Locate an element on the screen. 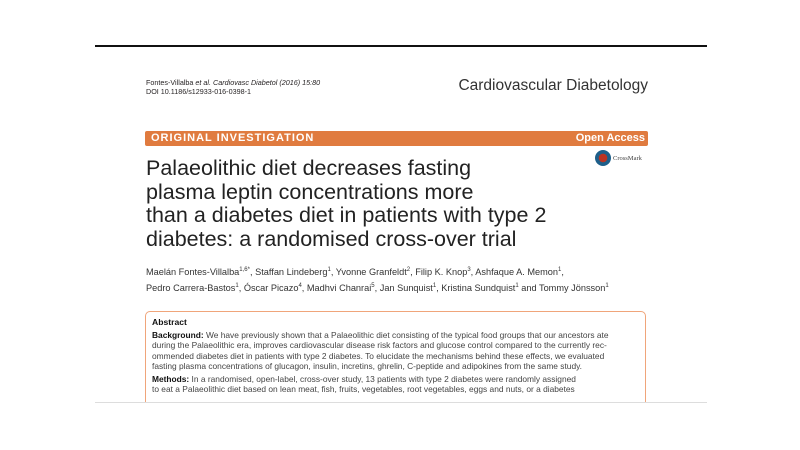  author: Óscar Picazo is located at coordinates (271, 288).